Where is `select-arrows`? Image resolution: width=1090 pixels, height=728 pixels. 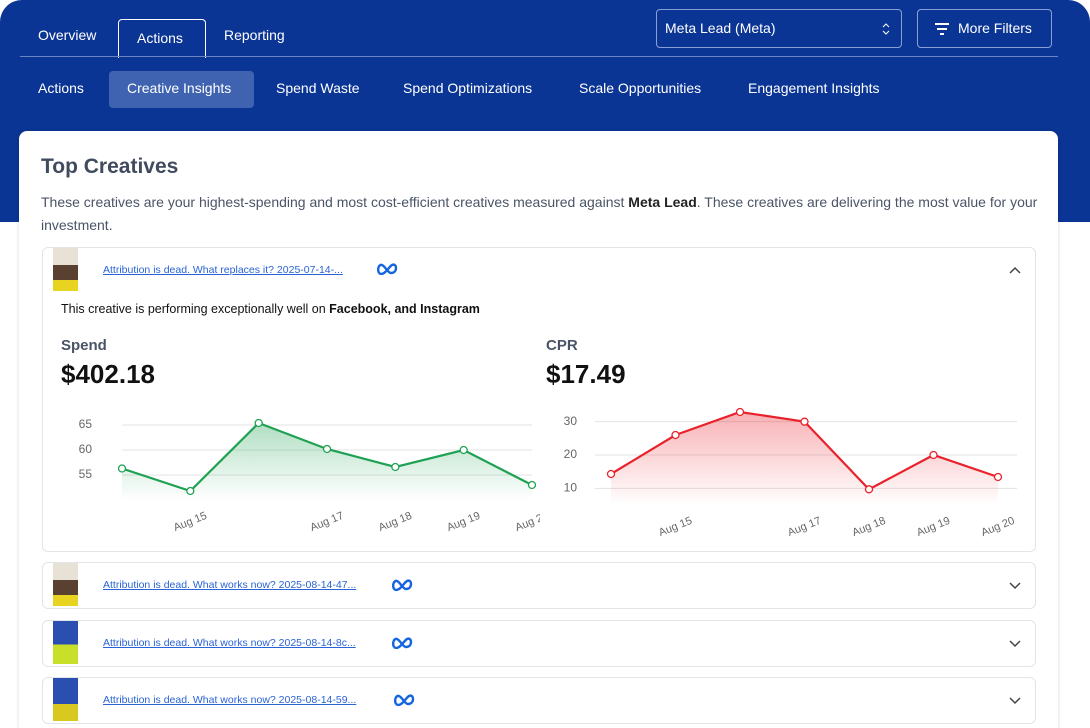
select-arrows is located at coordinates (886, 29).